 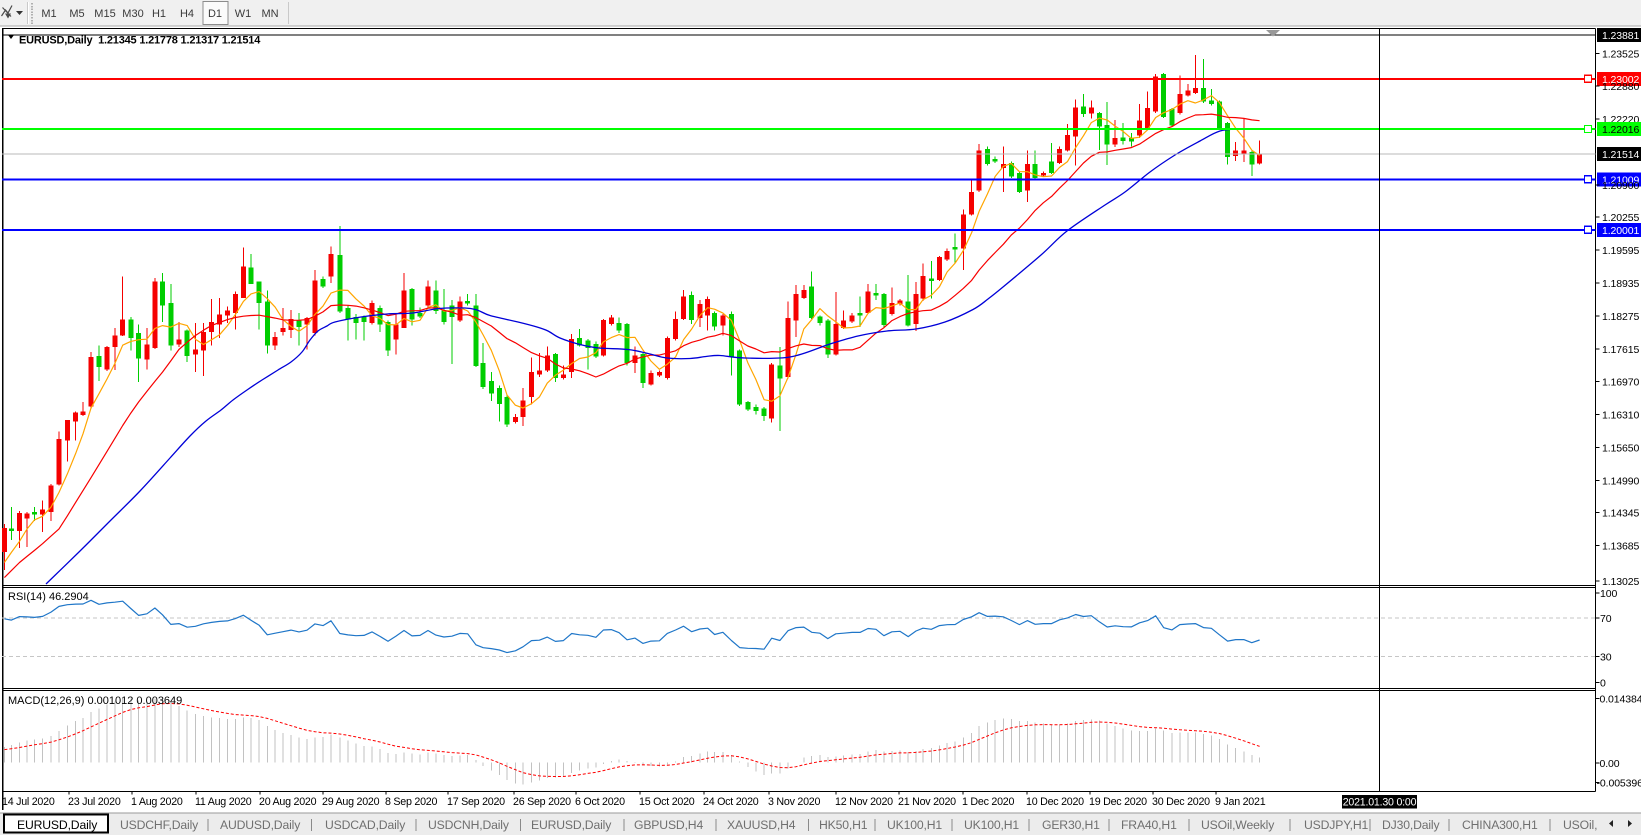 What do you see at coordinates (476, 802) in the screenshot?
I see `svg-text: 17 Sep 2020` at bounding box center [476, 802].